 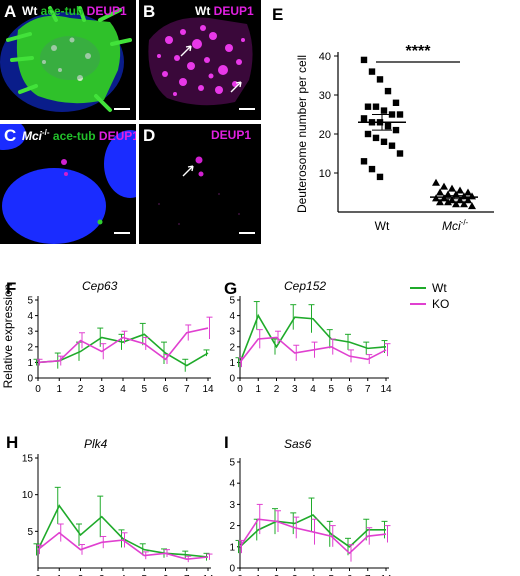 I want to click on micrograph-c-label: Mci-/- ace-tub DEUP1, so click(x=79, y=135).